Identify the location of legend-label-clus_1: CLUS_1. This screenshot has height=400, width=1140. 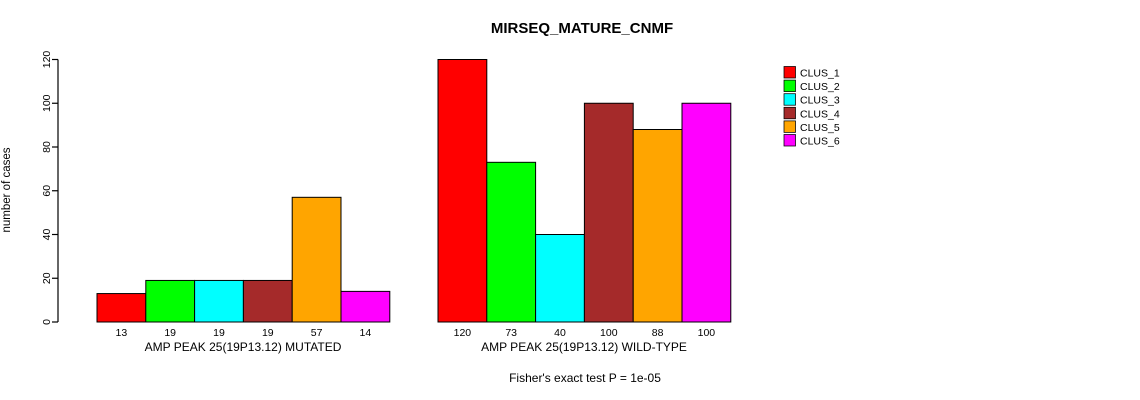
(820, 74).